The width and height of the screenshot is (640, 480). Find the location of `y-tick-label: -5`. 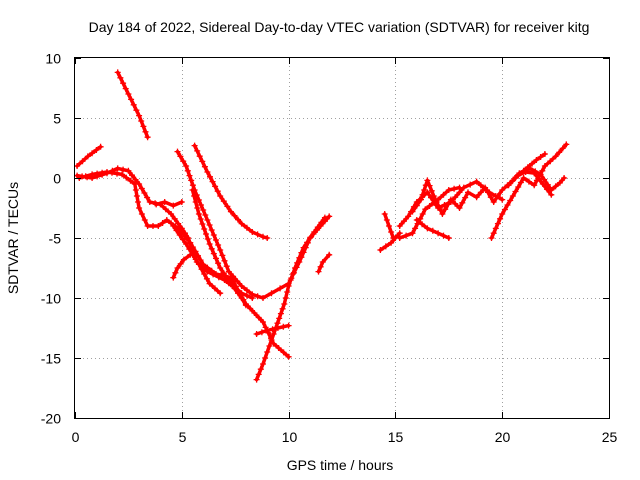

y-tick-label: -5 is located at coordinates (55, 239).